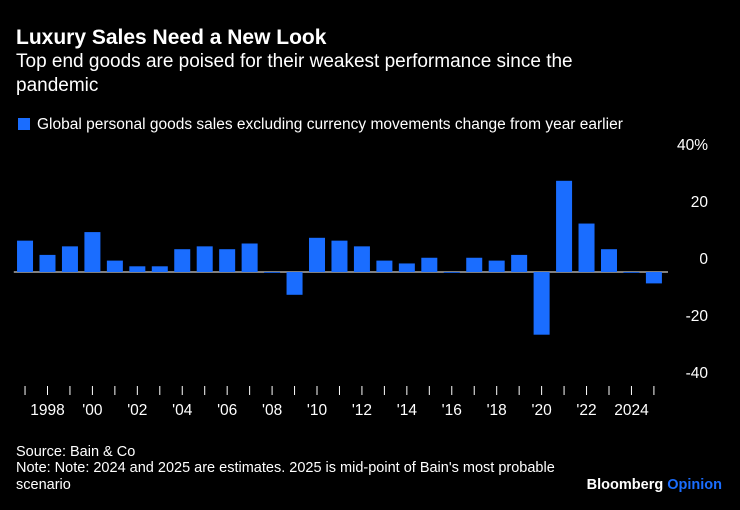 Image resolution: width=740 pixels, height=510 pixels. I want to click on y-tick-label: -40, so click(697, 373).